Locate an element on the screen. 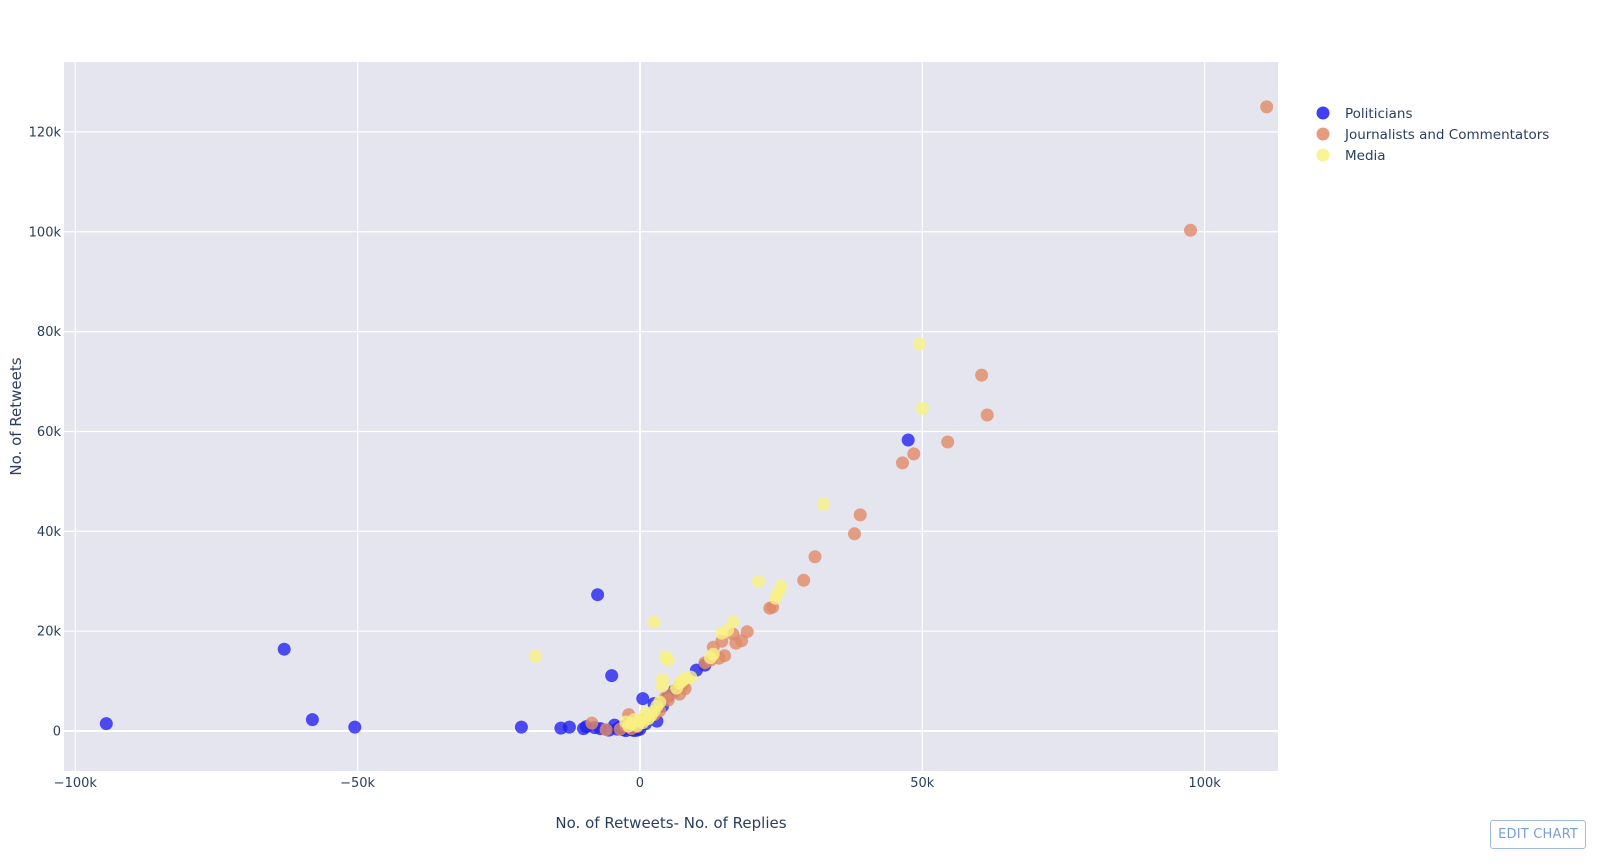 The height and width of the screenshot is (867, 1600). legend-label: Politicians is located at coordinates (1379, 114).